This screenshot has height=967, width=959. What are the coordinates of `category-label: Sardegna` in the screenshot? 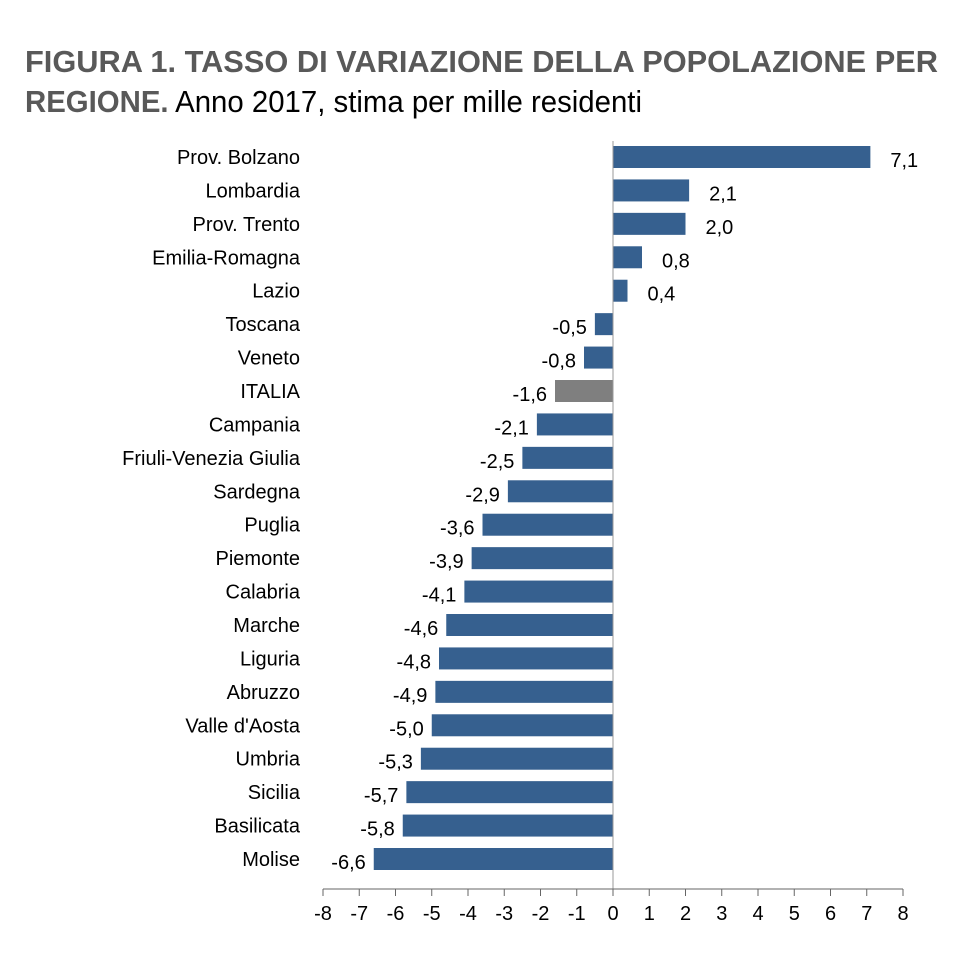 It's located at (257, 492).